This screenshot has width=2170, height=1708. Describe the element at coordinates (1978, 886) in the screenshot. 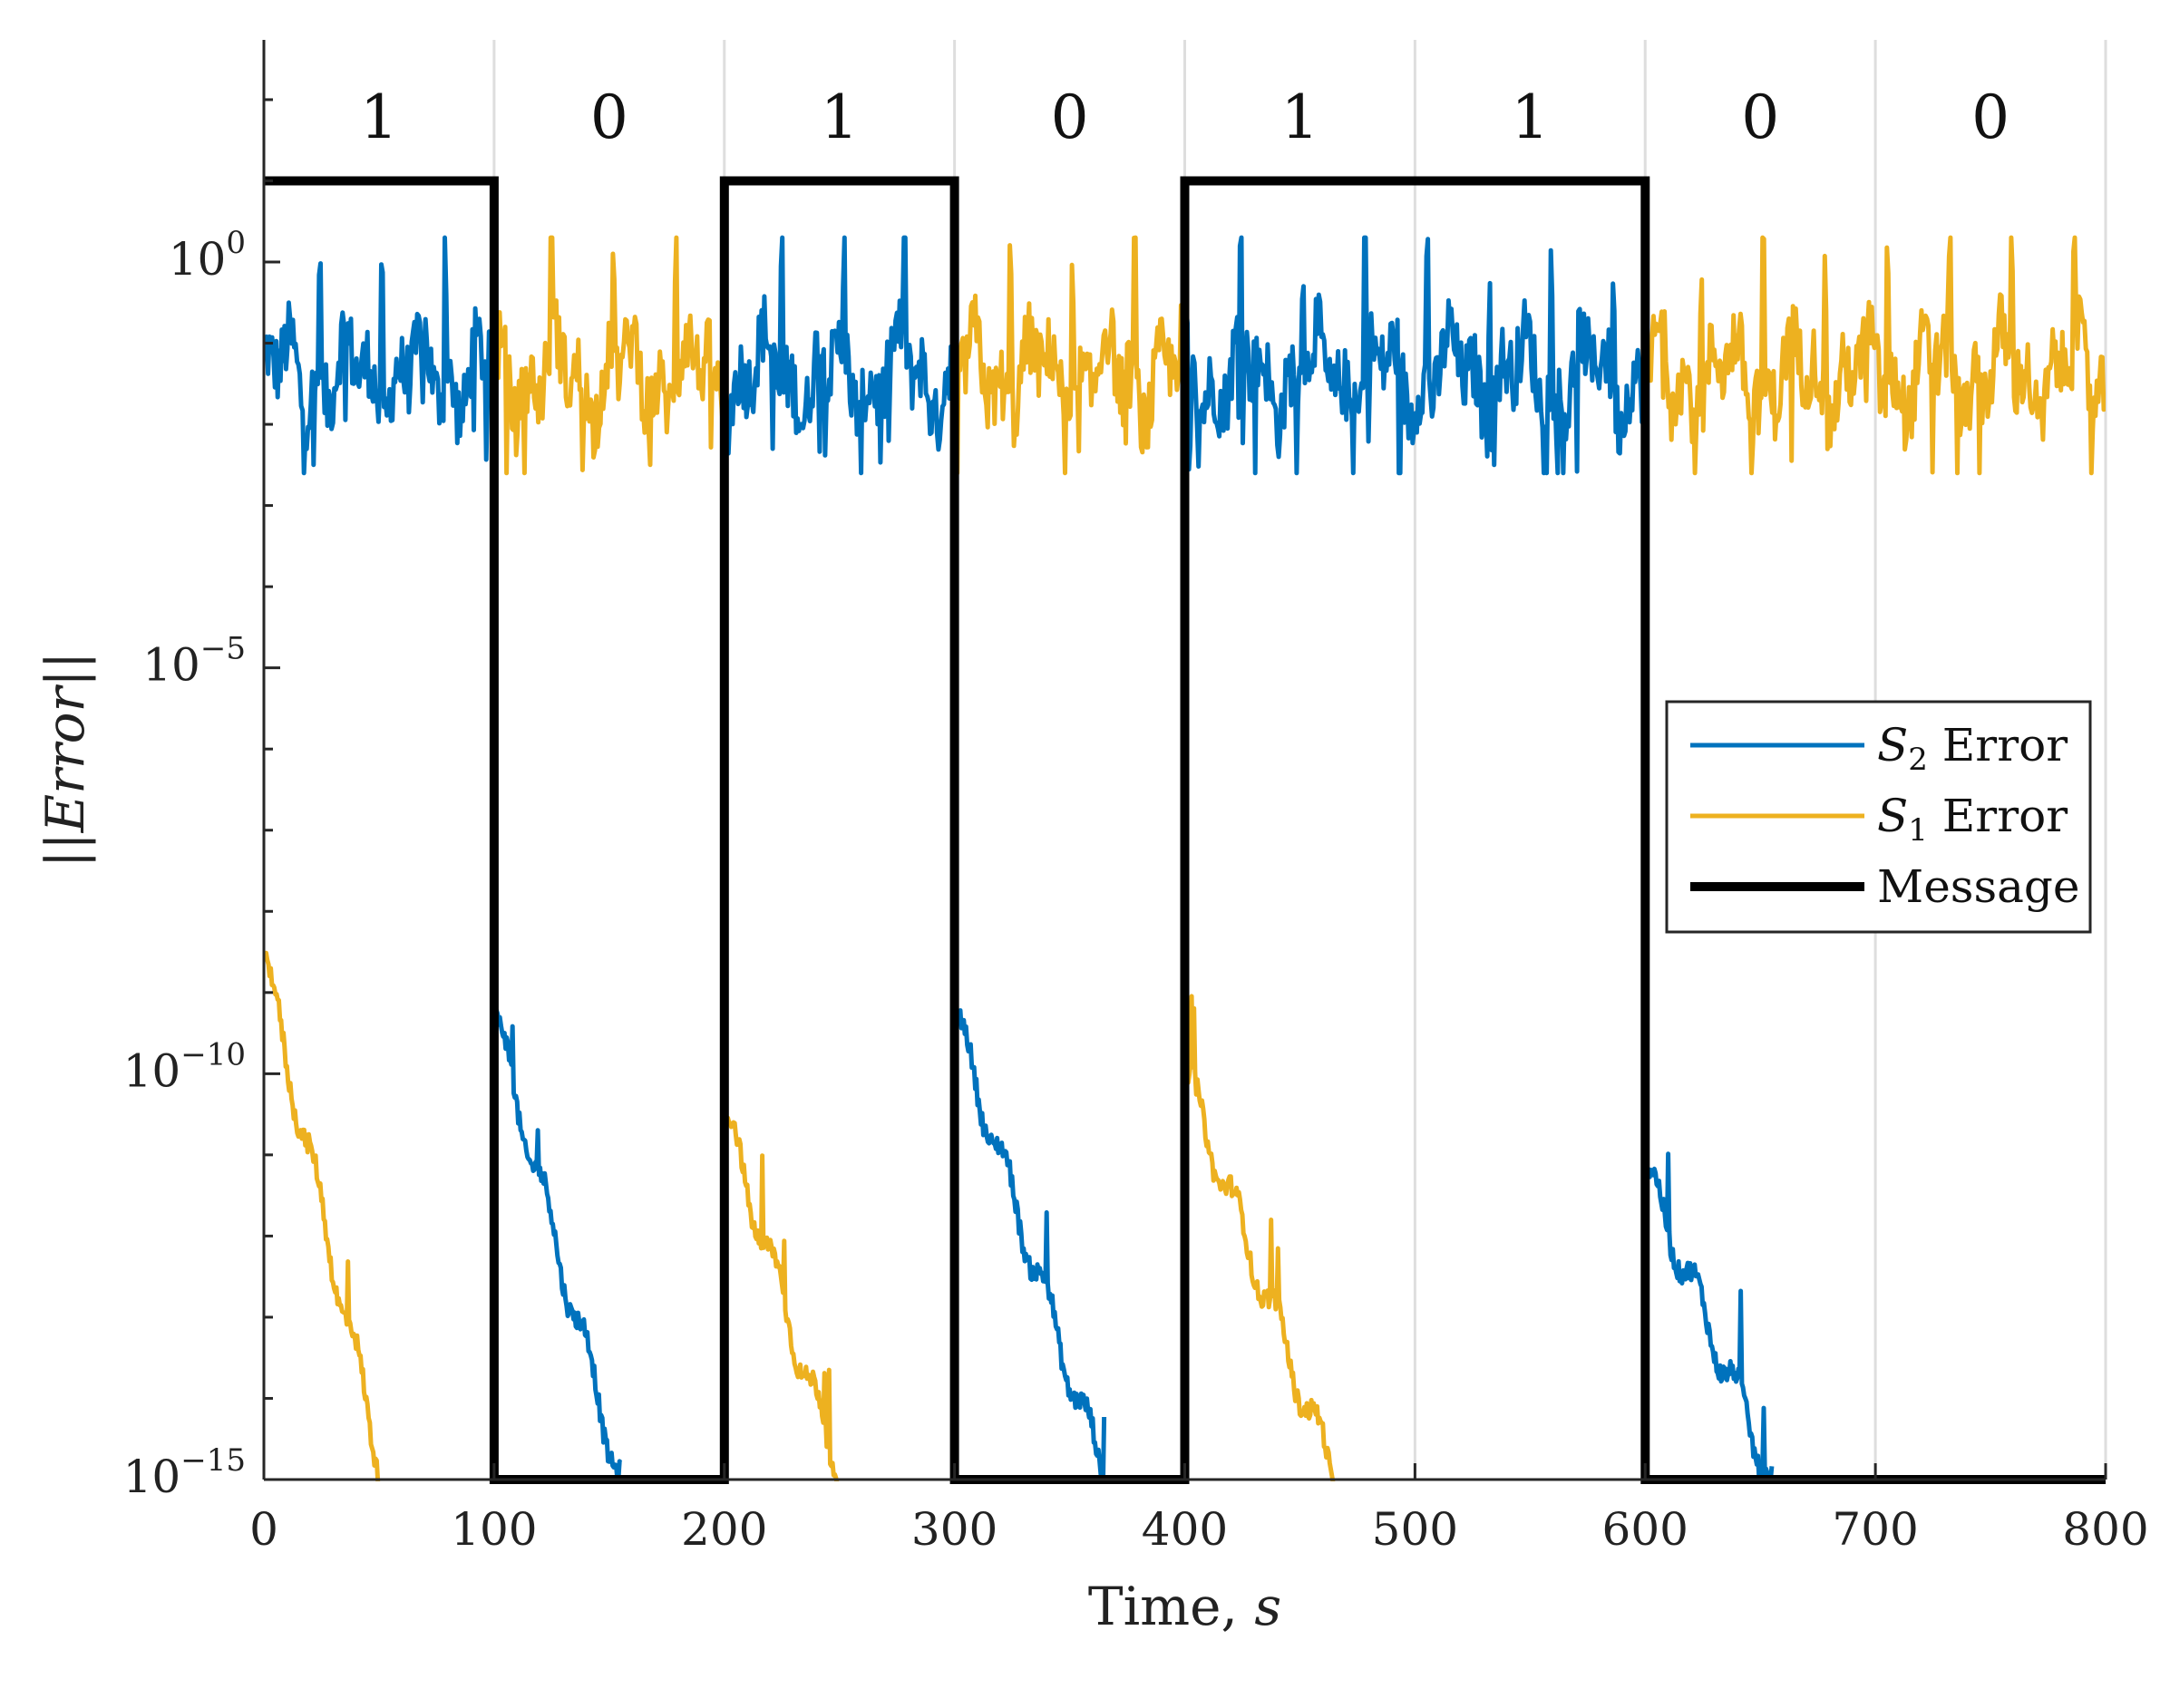

I see `legend-entry-3: Message` at that location.